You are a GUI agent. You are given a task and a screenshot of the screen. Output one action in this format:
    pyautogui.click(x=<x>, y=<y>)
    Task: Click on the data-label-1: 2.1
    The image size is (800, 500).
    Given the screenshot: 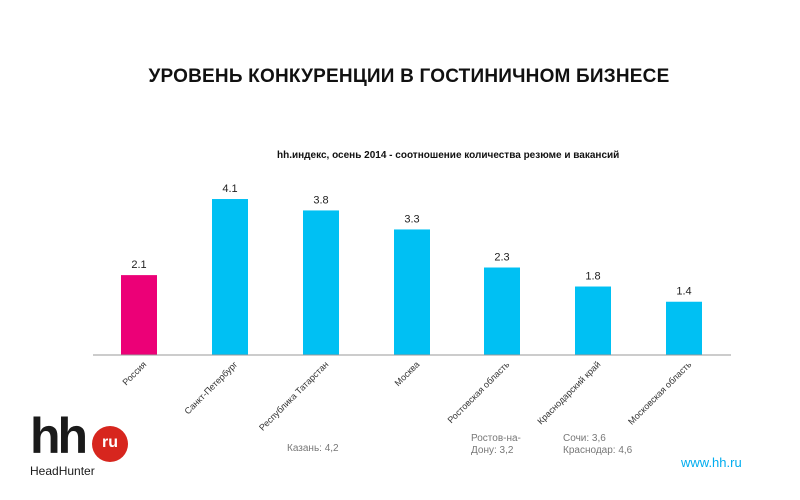 What is the action you would take?
    pyautogui.click(x=138, y=265)
    